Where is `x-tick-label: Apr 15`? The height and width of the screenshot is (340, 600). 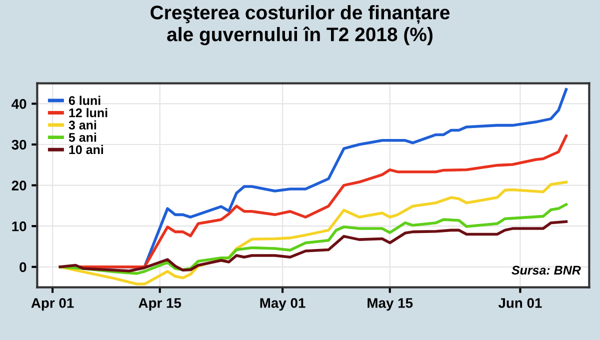 x-tick-label: Apr 15 is located at coordinates (160, 304).